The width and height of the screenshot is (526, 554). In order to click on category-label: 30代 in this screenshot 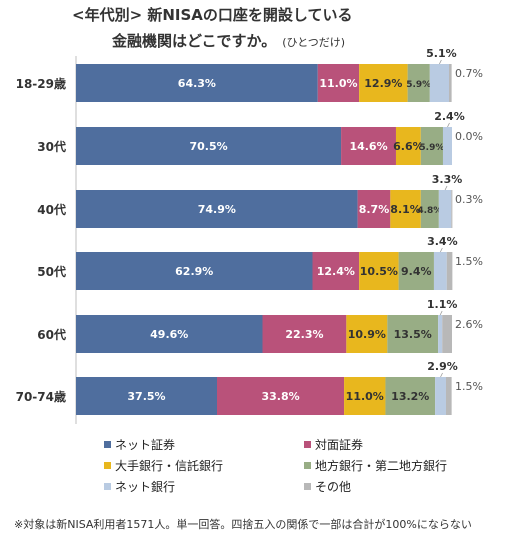, I will do `click(51, 146)`.